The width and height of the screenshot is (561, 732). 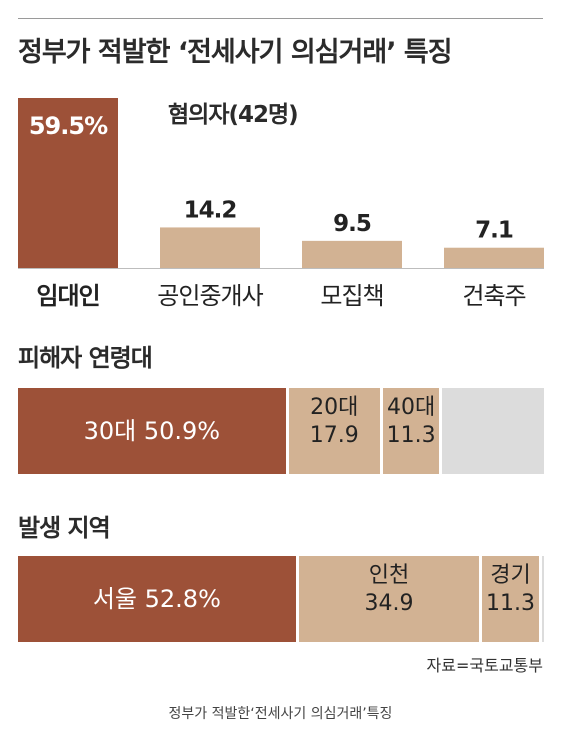 I want to click on bar-value-label: 7.1, so click(x=494, y=231).